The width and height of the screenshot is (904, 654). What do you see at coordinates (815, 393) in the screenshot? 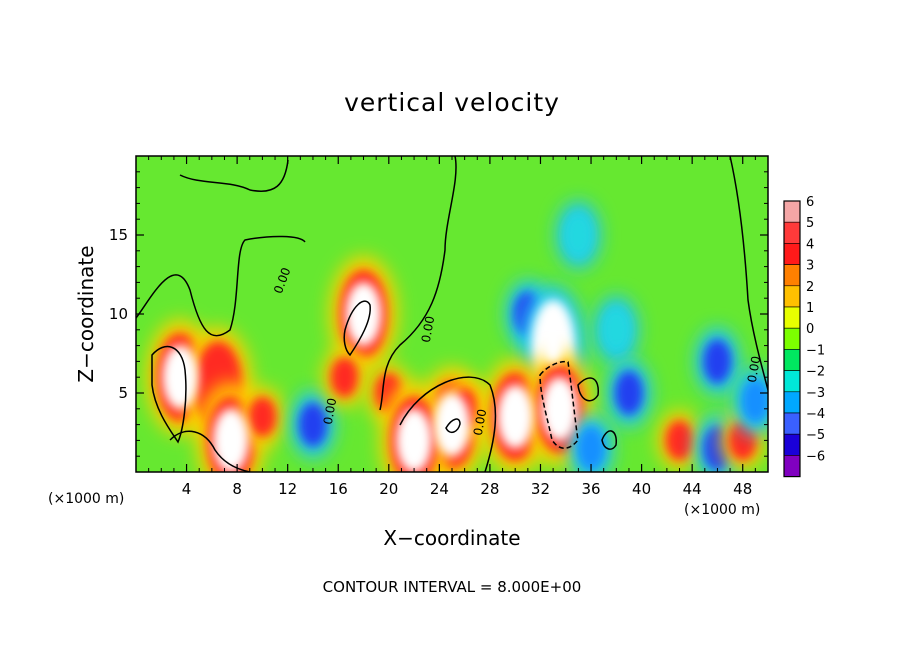
I see `colorbar-label: −3` at bounding box center [815, 393].